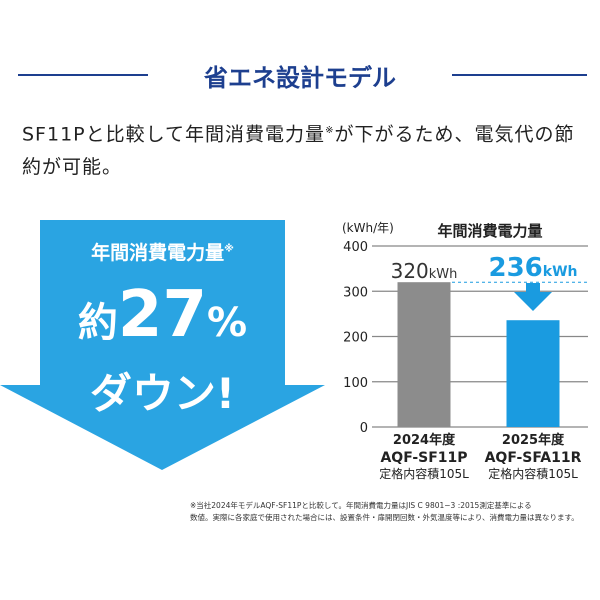 This screenshot has width=600, height=600. Describe the element at coordinates (519, 75) in the screenshot. I see `title-rule-right` at that location.